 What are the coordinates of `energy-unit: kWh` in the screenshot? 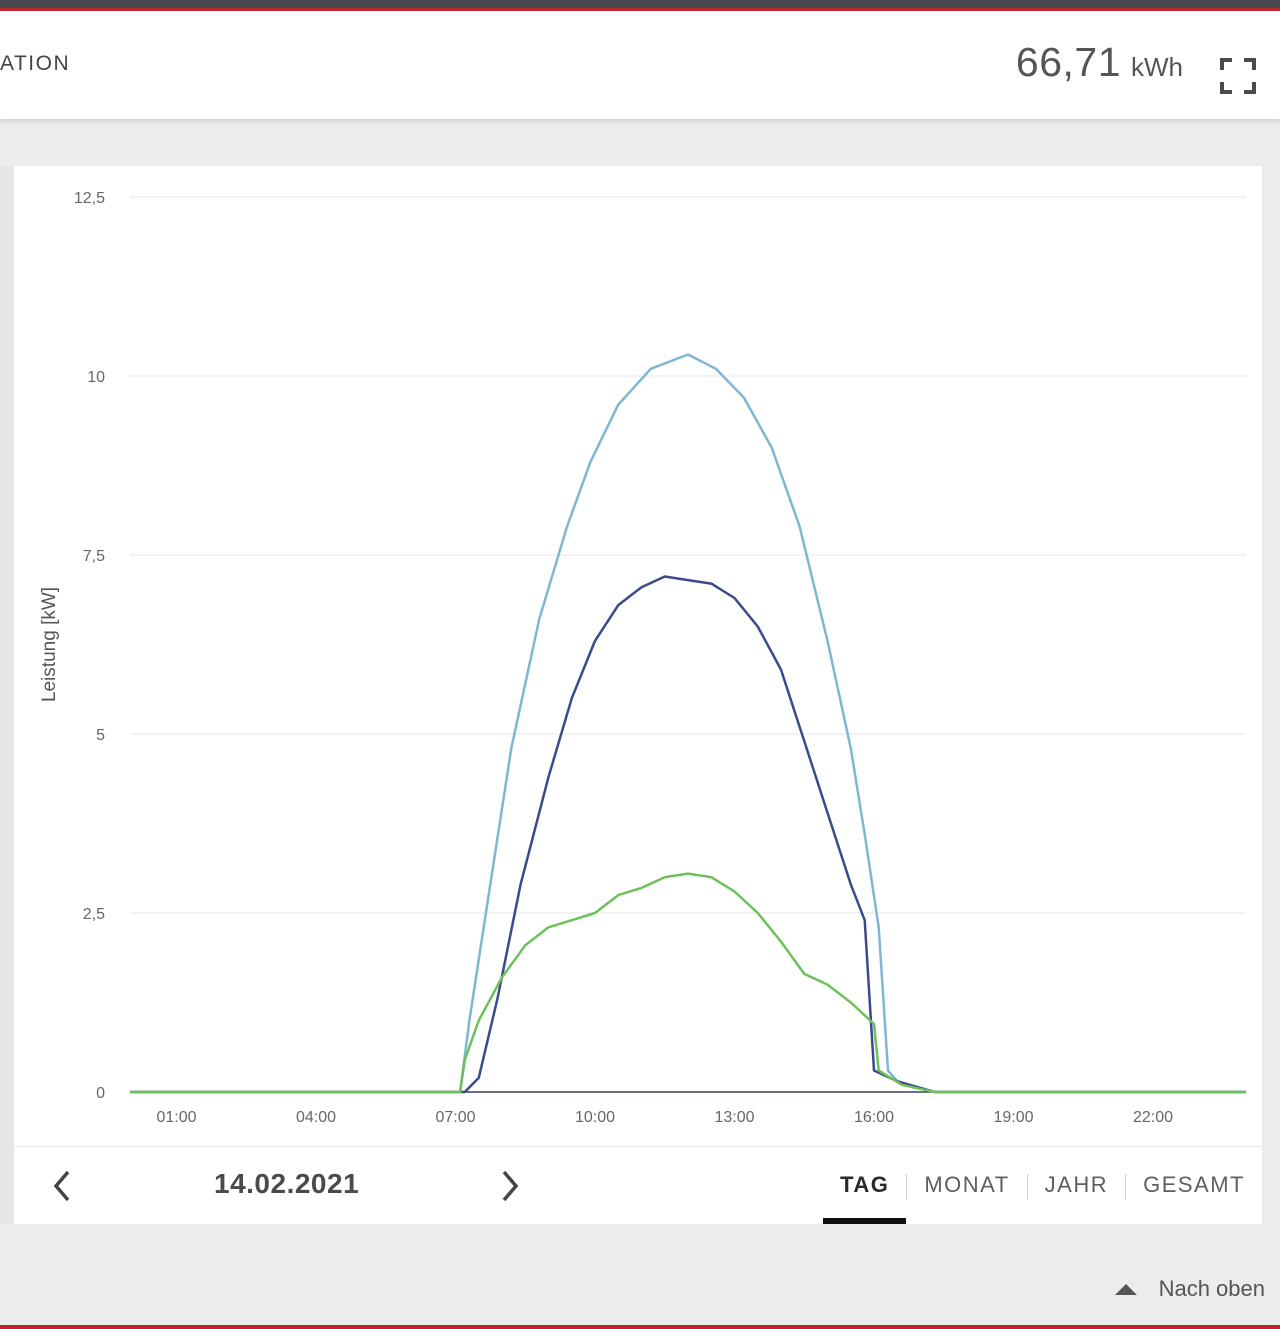 It's located at (1157, 67).